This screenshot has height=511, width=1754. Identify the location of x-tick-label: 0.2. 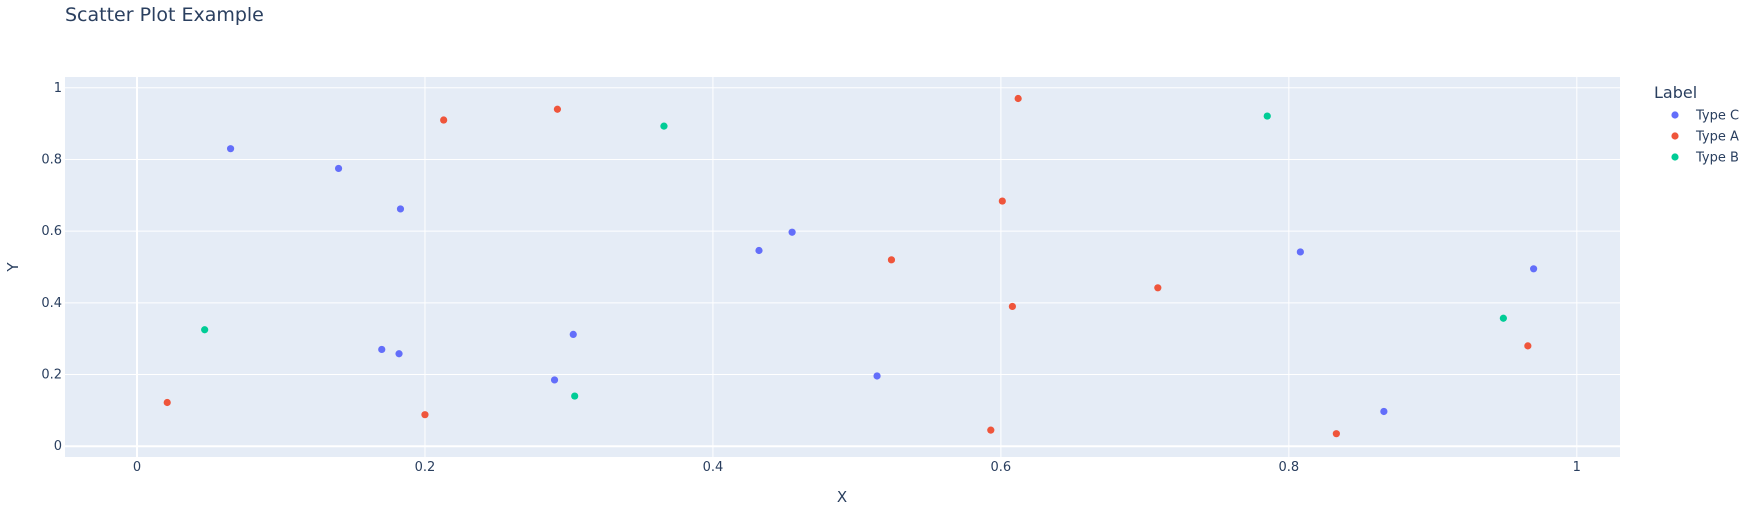
(425, 467).